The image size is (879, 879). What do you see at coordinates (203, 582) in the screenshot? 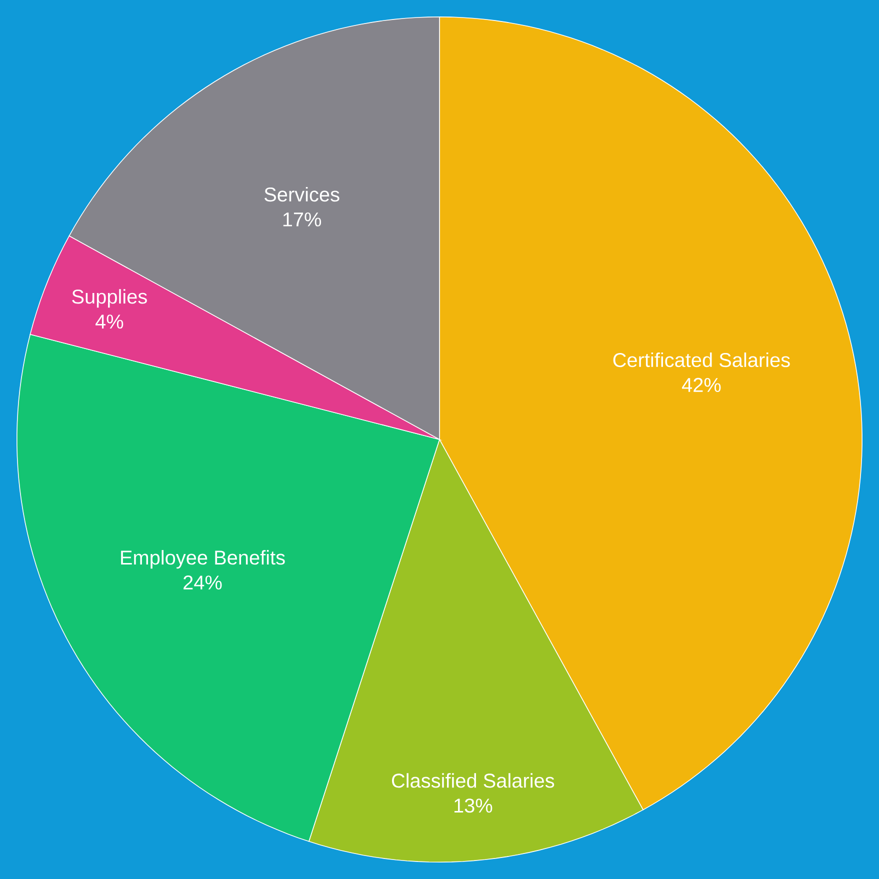
I see `data-label: 24%` at bounding box center [203, 582].